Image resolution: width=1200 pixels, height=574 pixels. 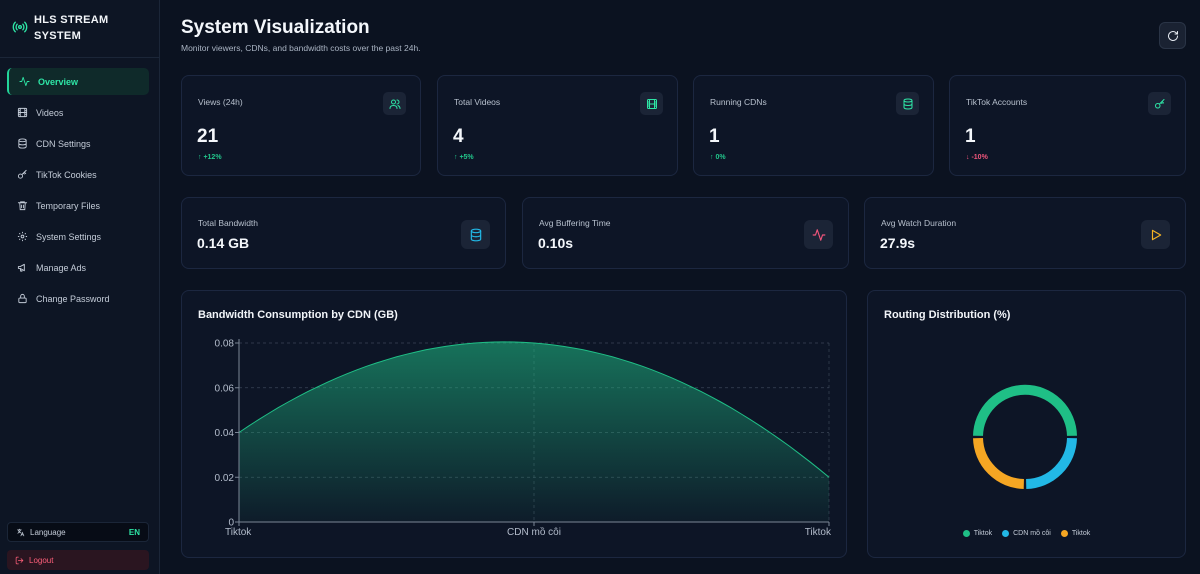 I want to click on language-label: Language, so click(x=48, y=532).